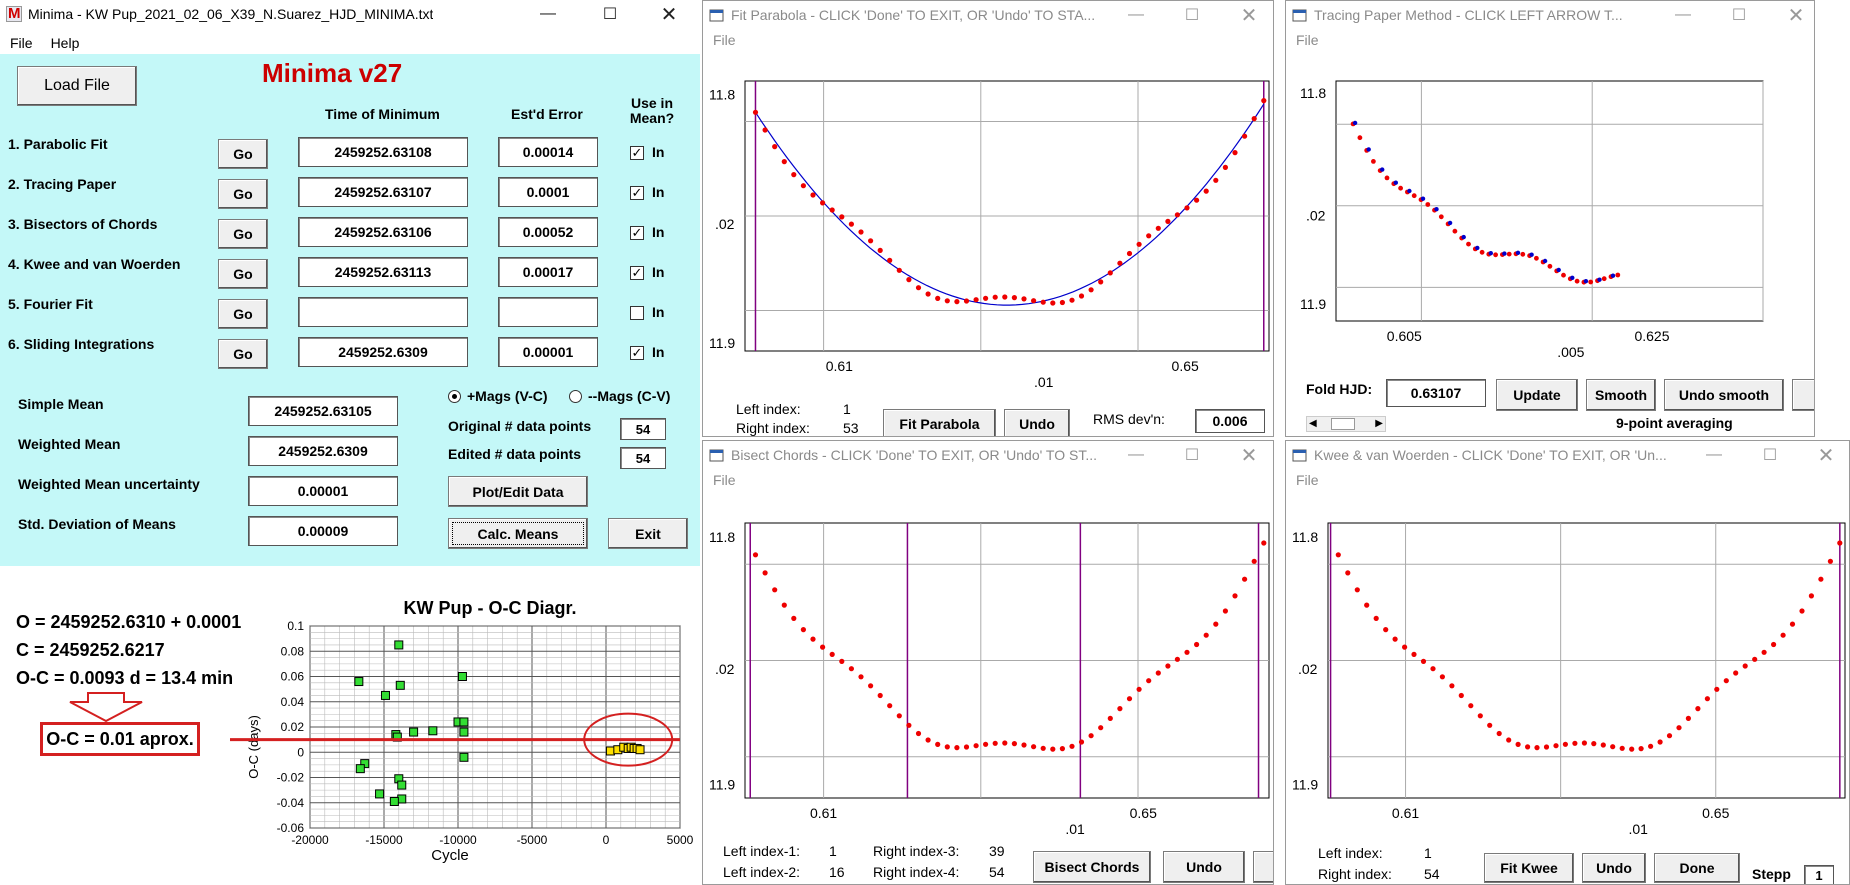 The width and height of the screenshot is (1850, 885). What do you see at coordinates (548, 312) in the screenshot?
I see `error-field` at bounding box center [548, 312].